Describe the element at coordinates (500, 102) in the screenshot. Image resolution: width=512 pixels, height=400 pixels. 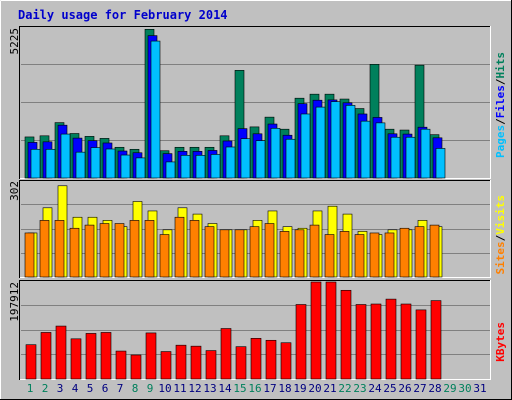
I see `legend-files: Files` at that location.